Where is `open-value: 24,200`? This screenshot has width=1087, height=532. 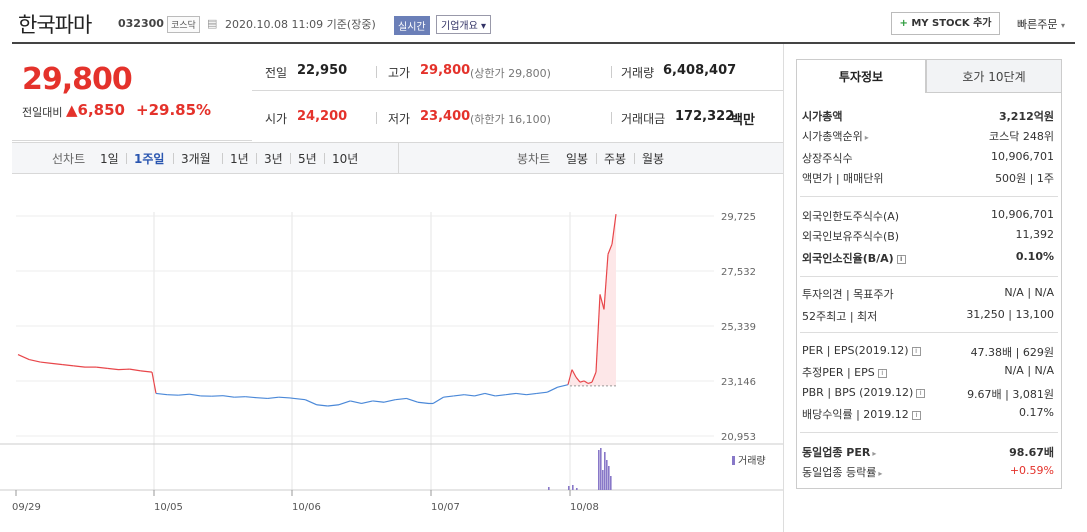
open-value: 24,200 is located at coordinates (322, 116).